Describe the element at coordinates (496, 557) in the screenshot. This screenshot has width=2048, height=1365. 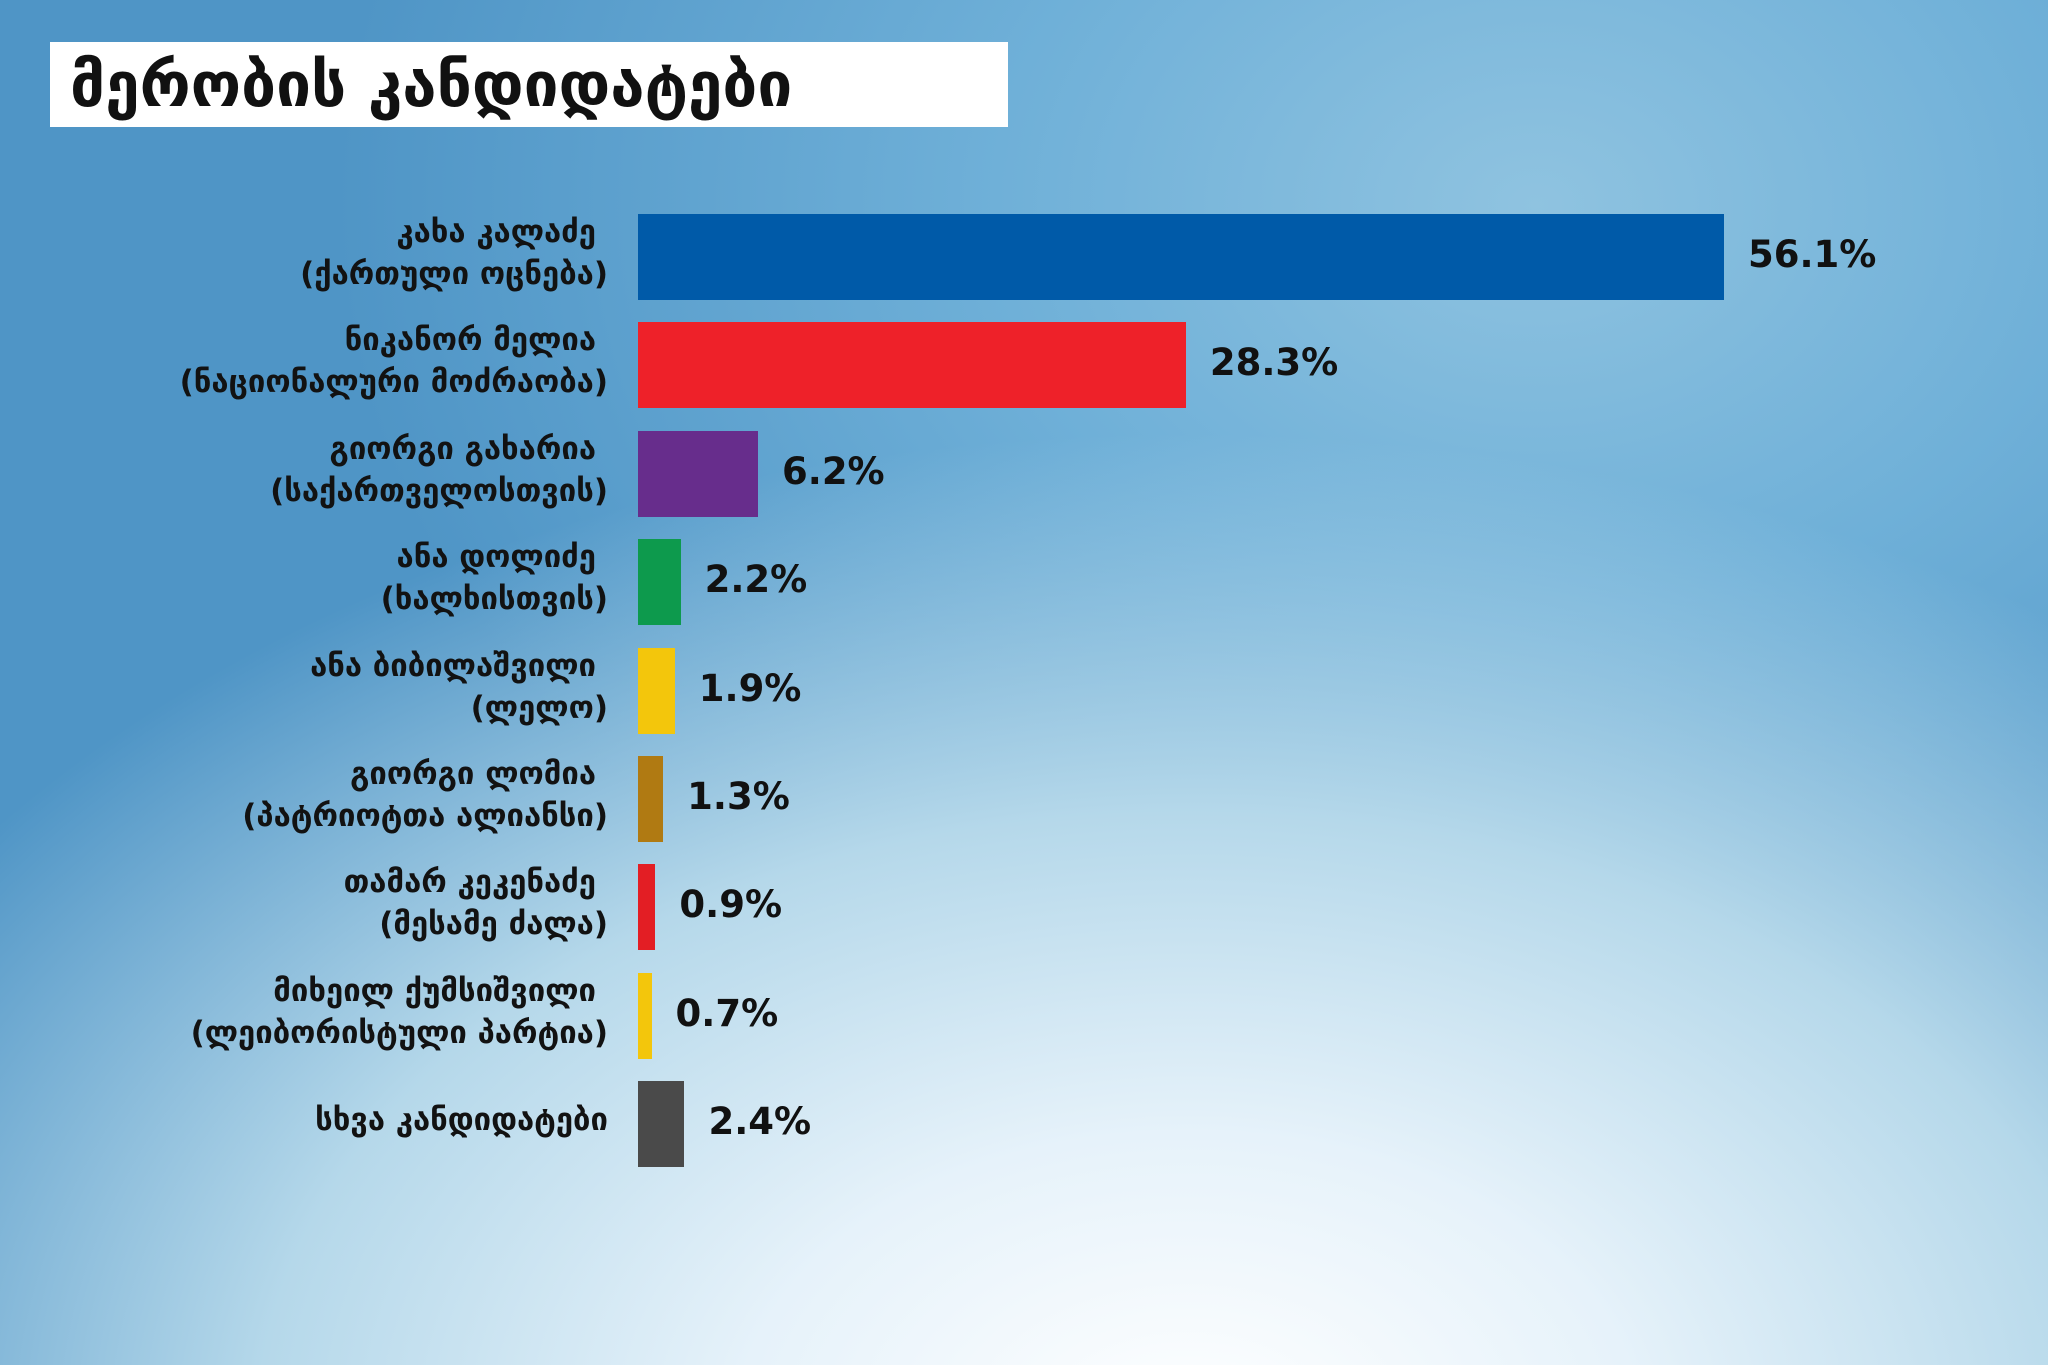
I see `candidate-name: ანა დოლიძე` at that location.